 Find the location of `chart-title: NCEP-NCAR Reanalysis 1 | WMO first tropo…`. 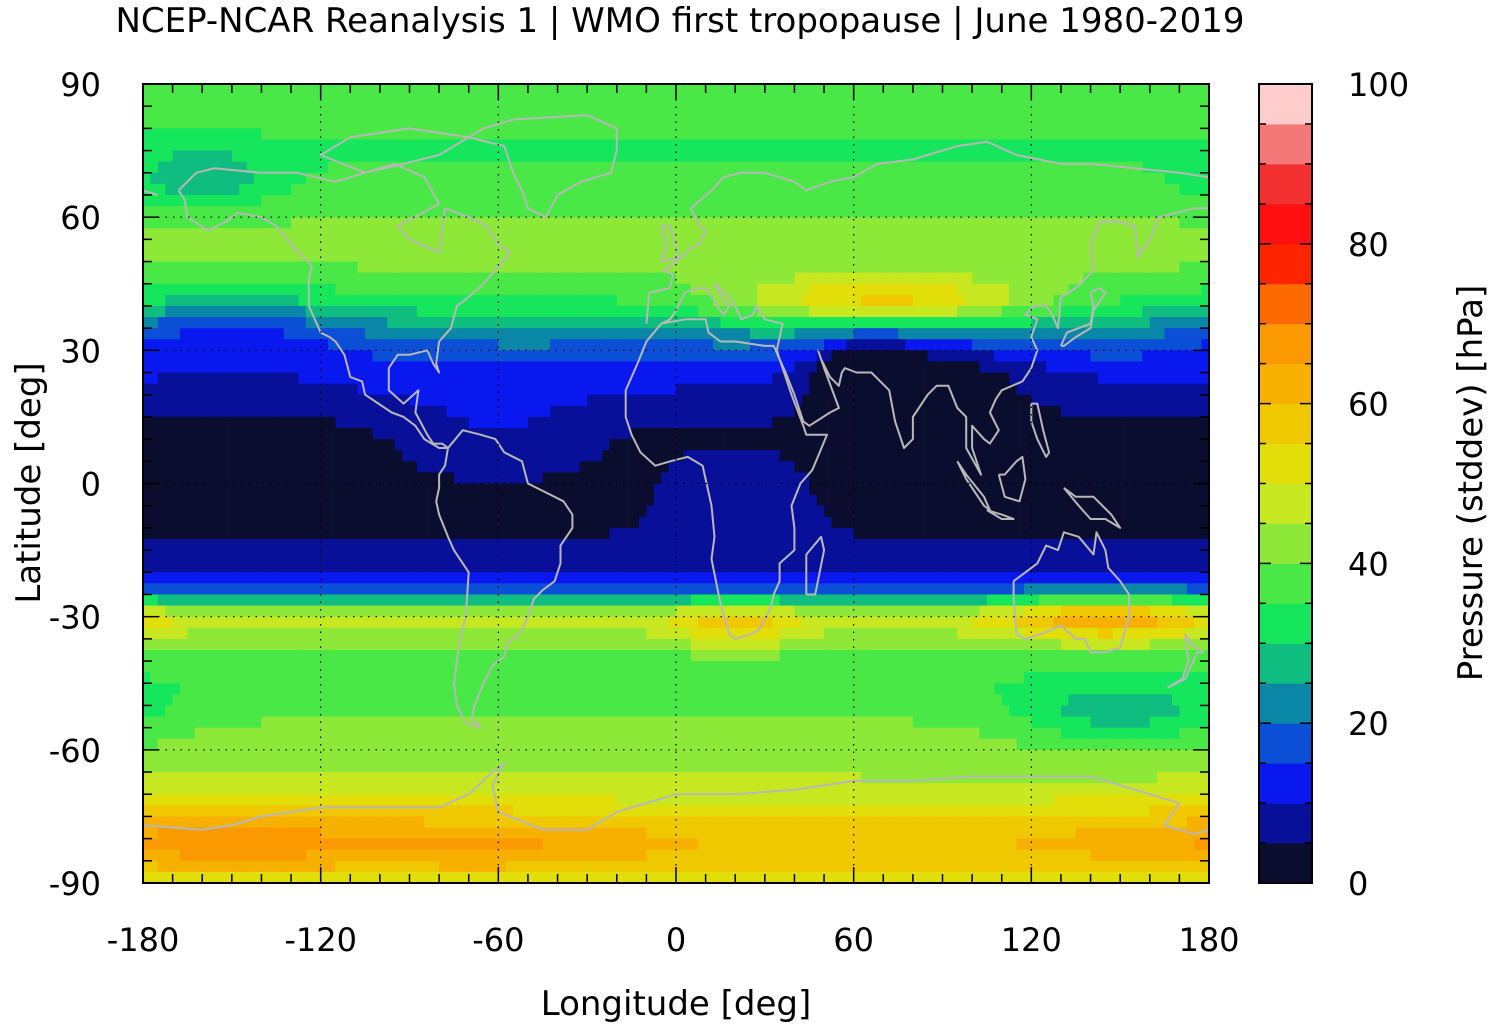

chart-title: NCEP-NCAR Reanalysis 1 | WMO first tropo… is located at coordinates (679, 21).